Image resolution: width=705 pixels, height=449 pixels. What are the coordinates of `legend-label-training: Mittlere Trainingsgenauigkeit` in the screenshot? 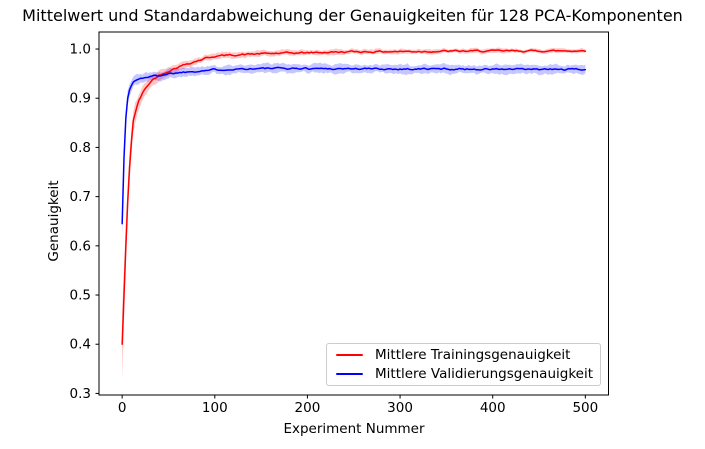 It's located at (473, 354).